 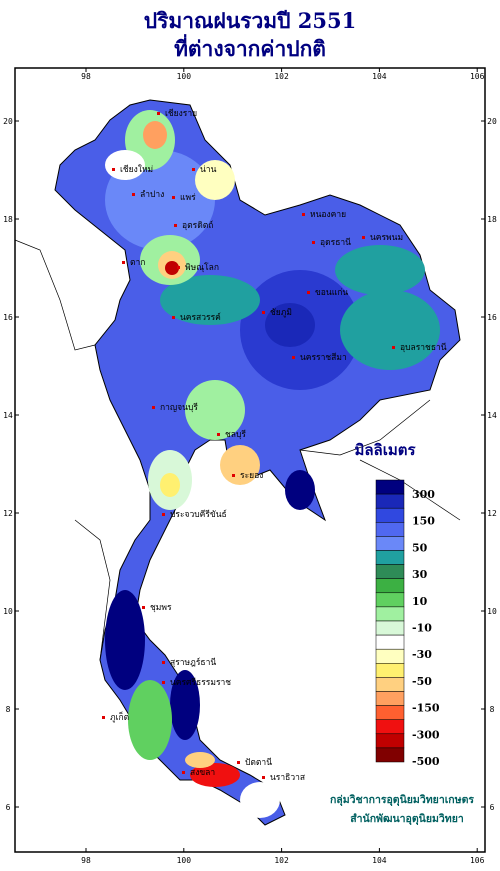 What do you see at coordinates (492, 415) in the screenshot?
I see `lat-label: 14` at bounding box center [492, 415].